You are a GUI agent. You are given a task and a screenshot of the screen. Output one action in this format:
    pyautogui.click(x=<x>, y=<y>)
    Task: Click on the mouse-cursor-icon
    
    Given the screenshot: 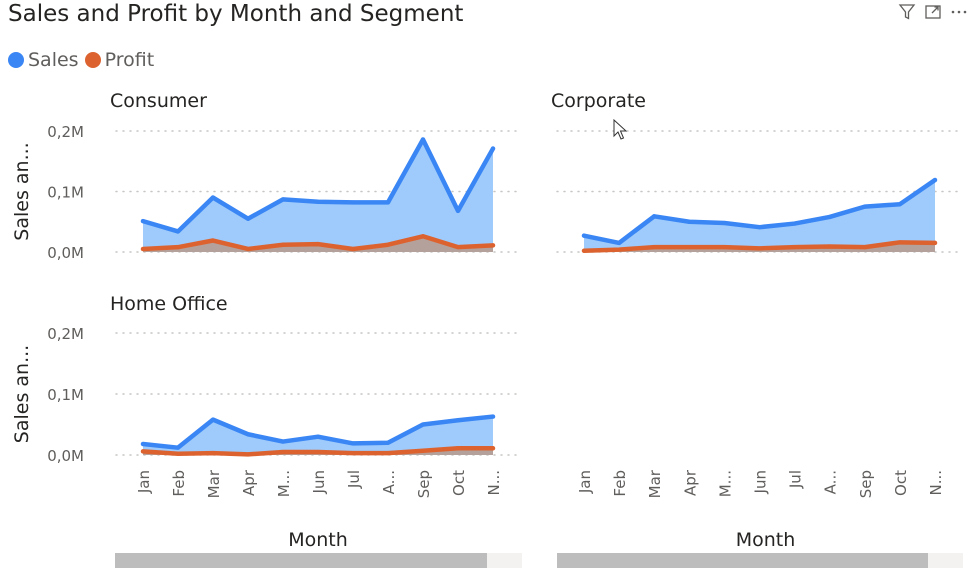 What is the action you would take?
    pyautogui.click(x=620, y=129)
    